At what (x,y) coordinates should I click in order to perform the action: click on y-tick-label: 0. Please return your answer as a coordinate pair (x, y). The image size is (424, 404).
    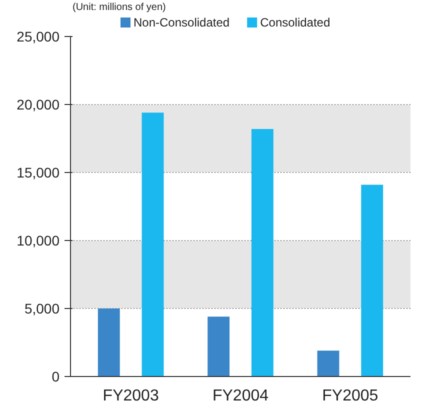
    Looking at the image, I should click on (56, 376).